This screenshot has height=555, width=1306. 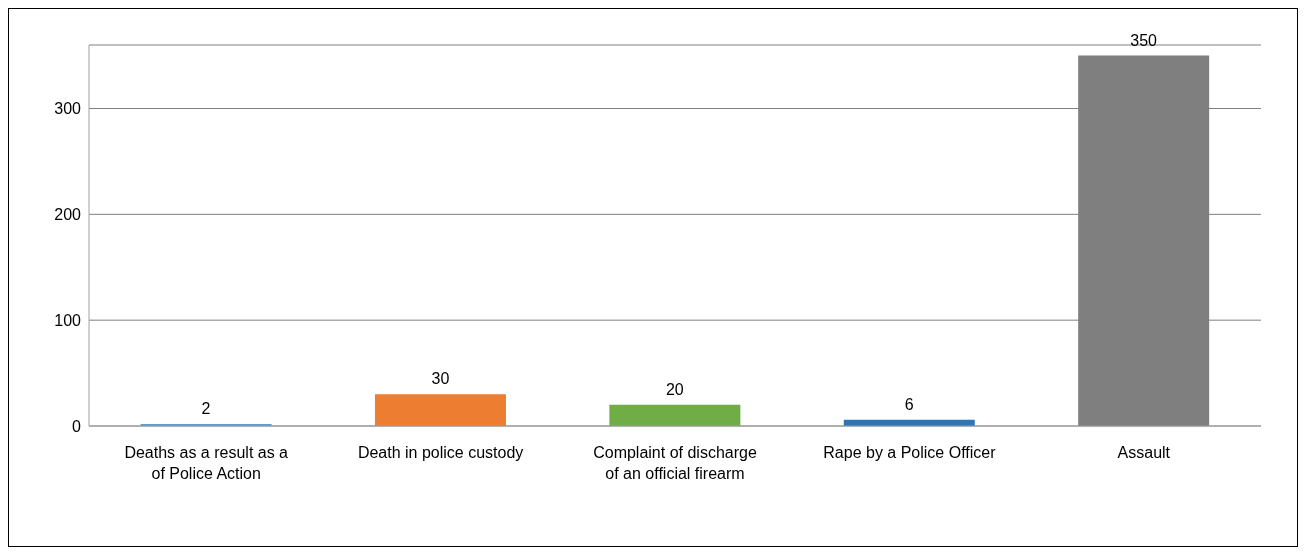 What do you see at coordinates (68, 215) in the screenshot?
I see `y-tick-label: 200` at bounding box center [68, 215].